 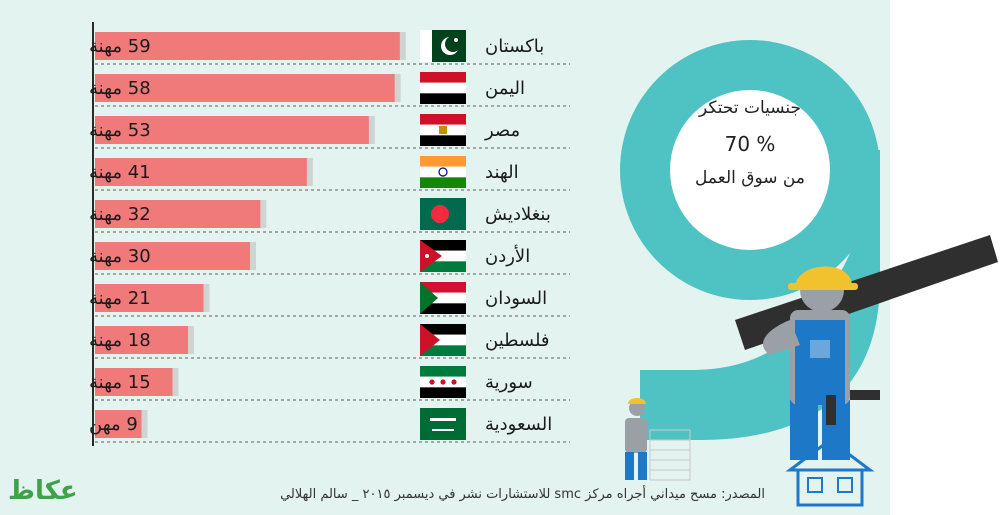 What do you see at coordinates (113, 424) in the screenshot?
I see `value-label: 9 مهن` at bounding box center [113, 424].